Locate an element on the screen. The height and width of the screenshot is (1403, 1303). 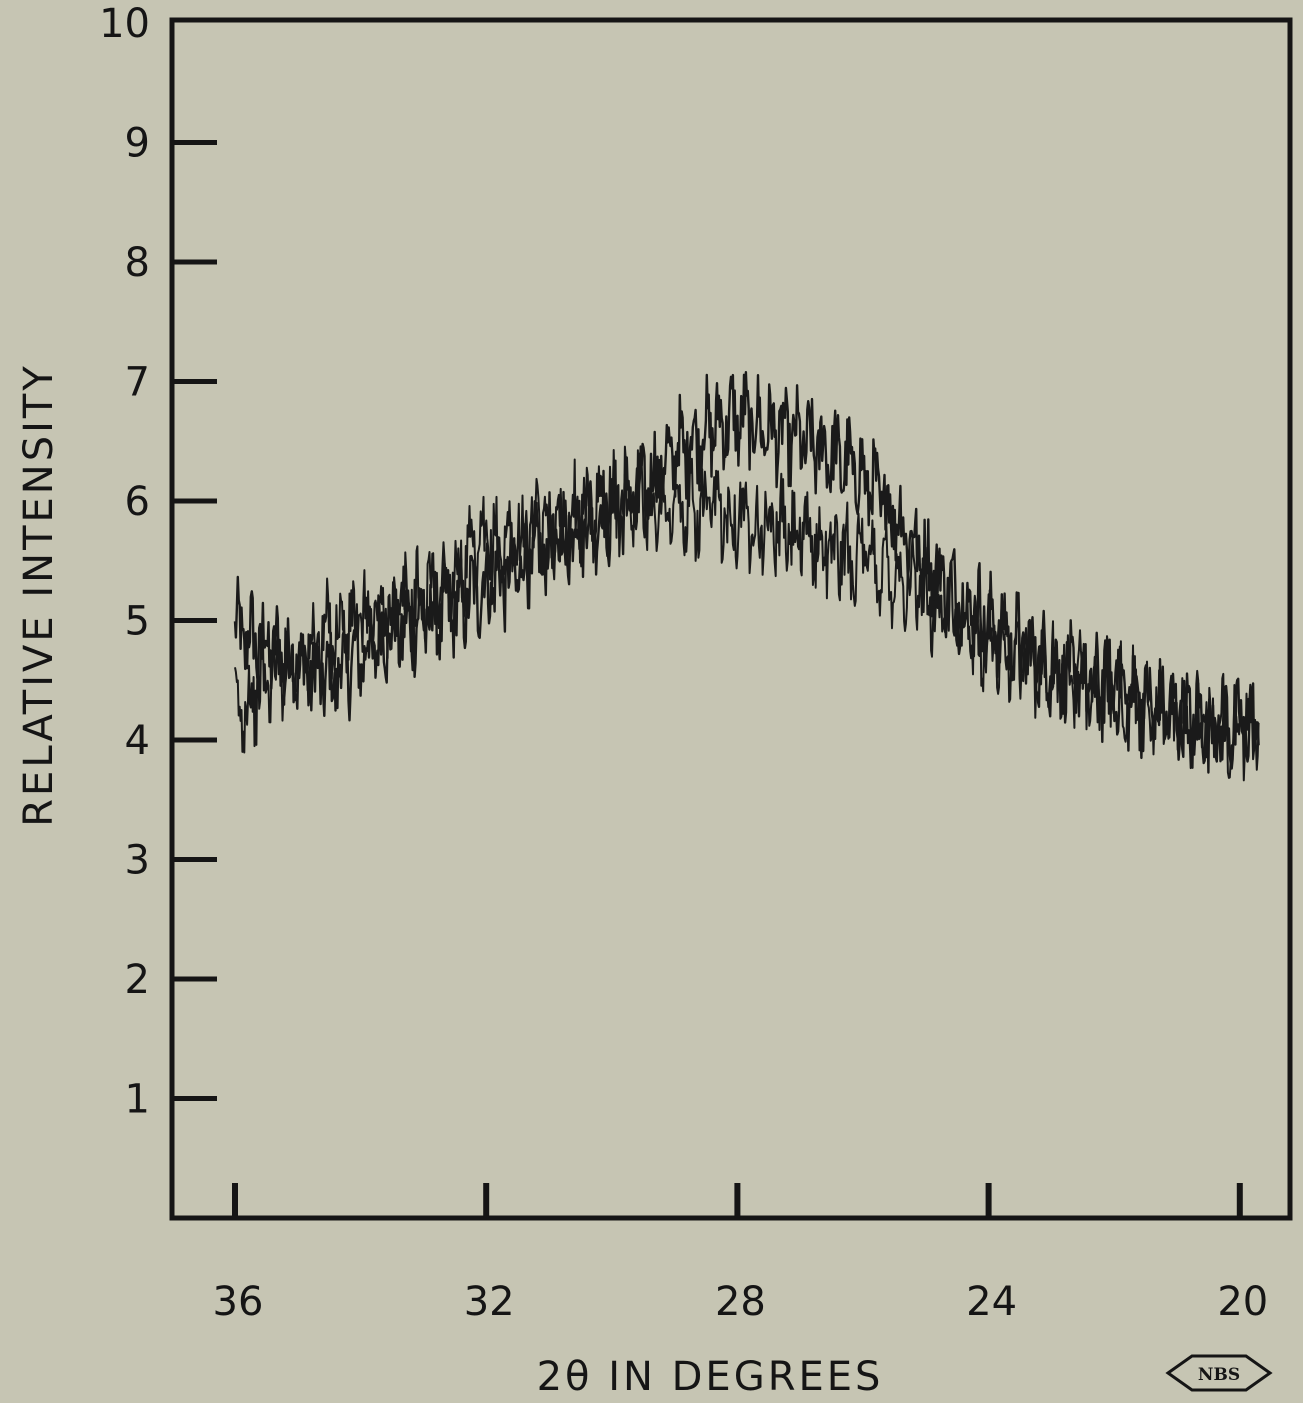
x-axis-ticks: 36 32 28 24 20 is located at coordinates (740, 1254).